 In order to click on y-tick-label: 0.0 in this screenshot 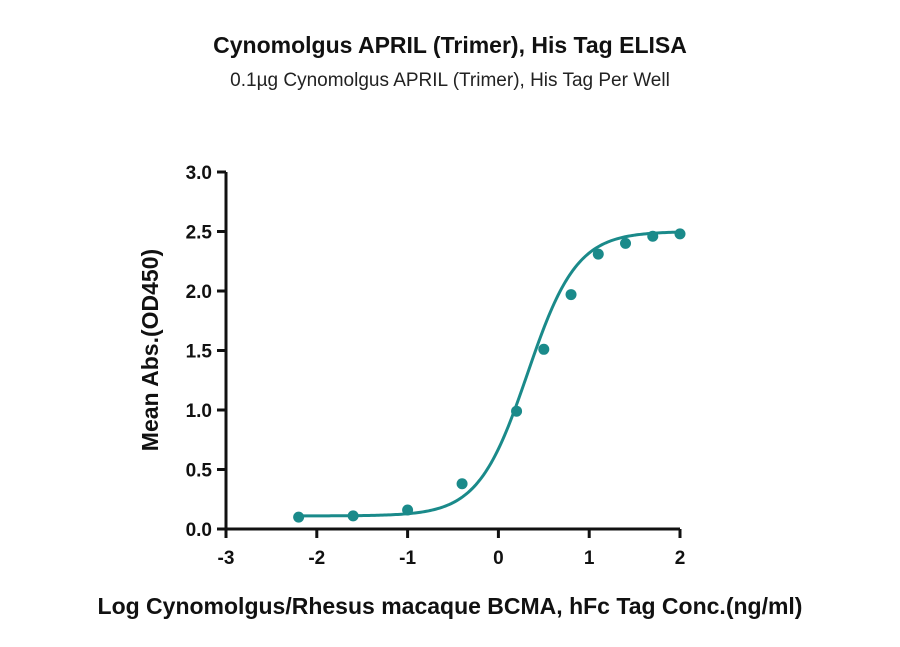, I will do `click(199, 530)`.